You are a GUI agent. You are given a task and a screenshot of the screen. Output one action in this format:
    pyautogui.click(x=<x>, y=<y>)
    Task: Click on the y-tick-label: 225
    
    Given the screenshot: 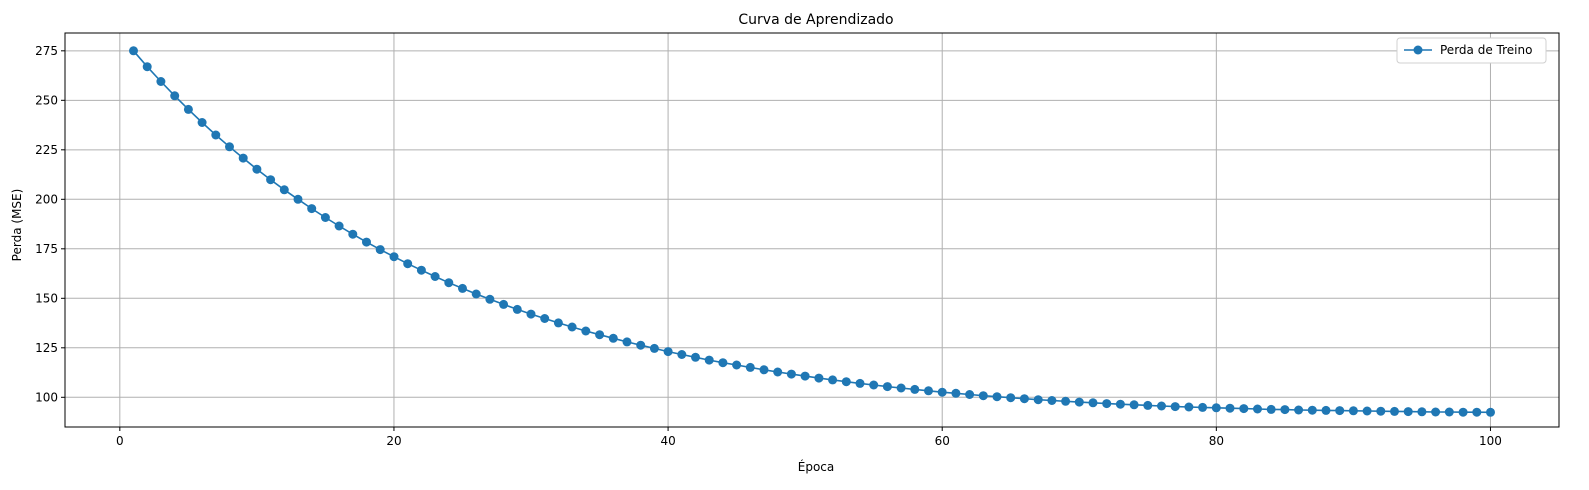 What is the action you would take?
    pyautogui.click(x=46, y=150)
    